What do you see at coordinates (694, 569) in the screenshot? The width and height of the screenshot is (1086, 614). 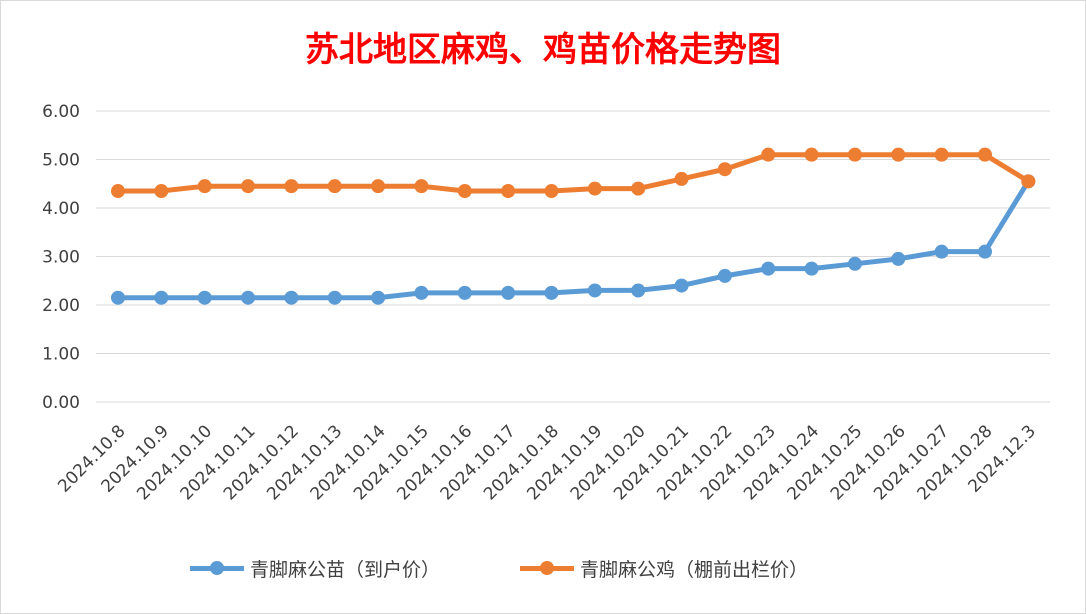 I see `legend-label-rooster: 青脚麻公鸡（棚前出栏价）` at bounding box center [694, 569].